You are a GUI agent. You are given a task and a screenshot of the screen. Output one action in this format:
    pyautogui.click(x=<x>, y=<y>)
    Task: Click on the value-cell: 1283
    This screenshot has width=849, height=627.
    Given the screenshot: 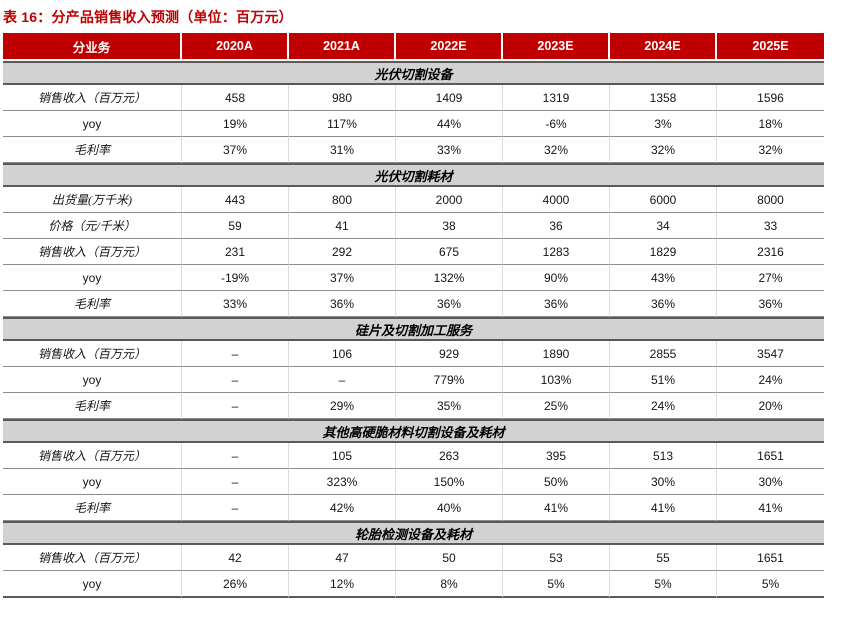 What is the action you would take?
    pyautogui.click(x=556, y=252)
    